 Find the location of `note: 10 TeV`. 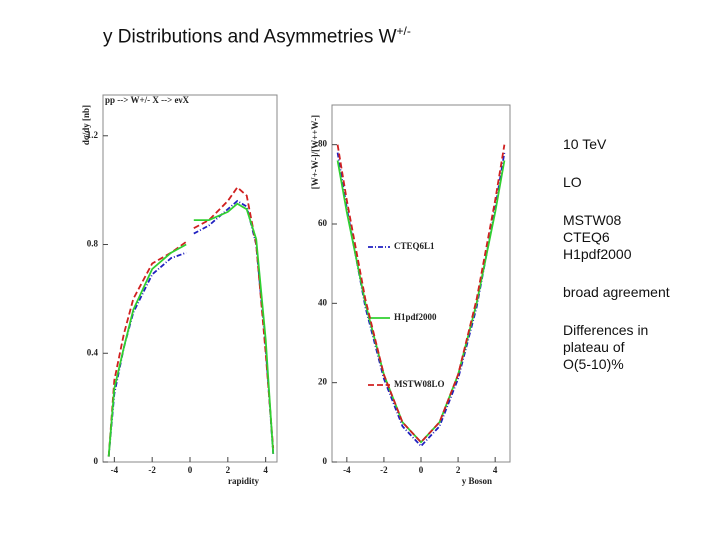

note: 10 TeV is located at coordinates (616, 144).